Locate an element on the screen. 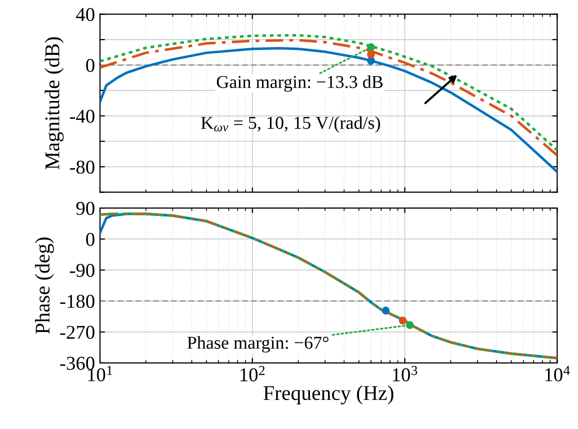  y-tick-label: -80 is located at coordinates (82, 167).